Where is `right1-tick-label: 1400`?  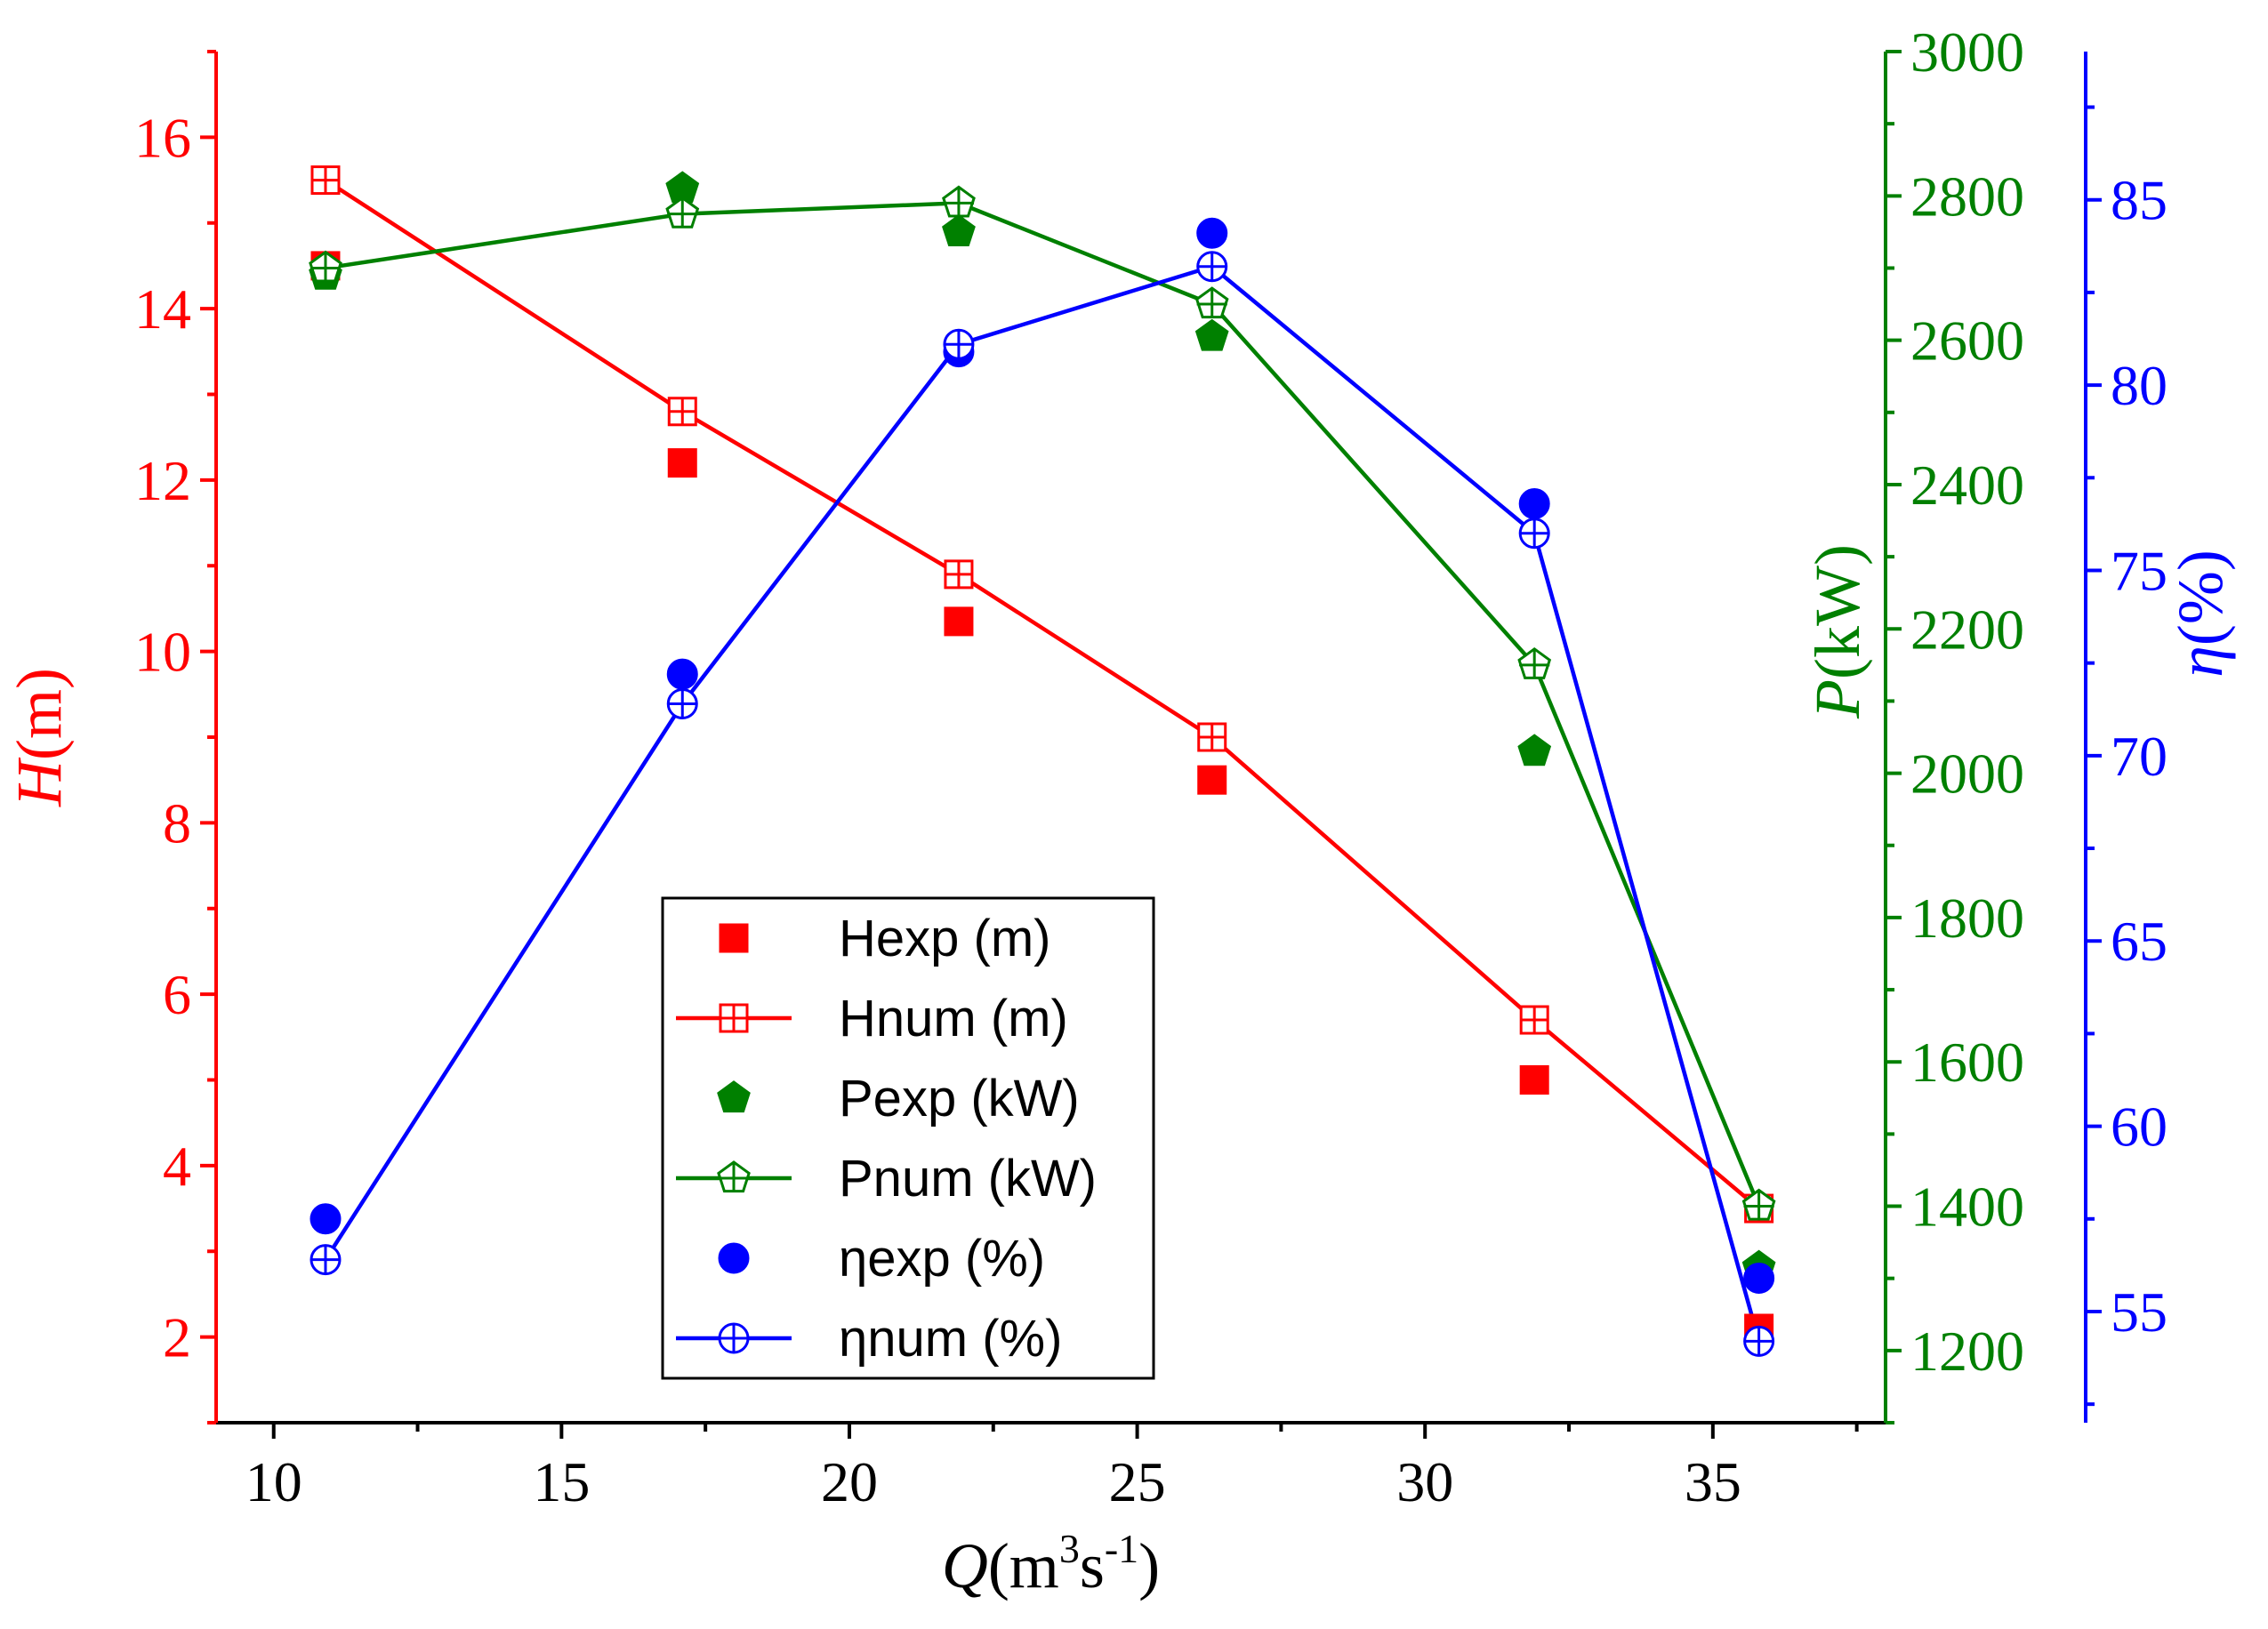 right1-tick-label: 1400 is located at coordinates (1967, 1207).